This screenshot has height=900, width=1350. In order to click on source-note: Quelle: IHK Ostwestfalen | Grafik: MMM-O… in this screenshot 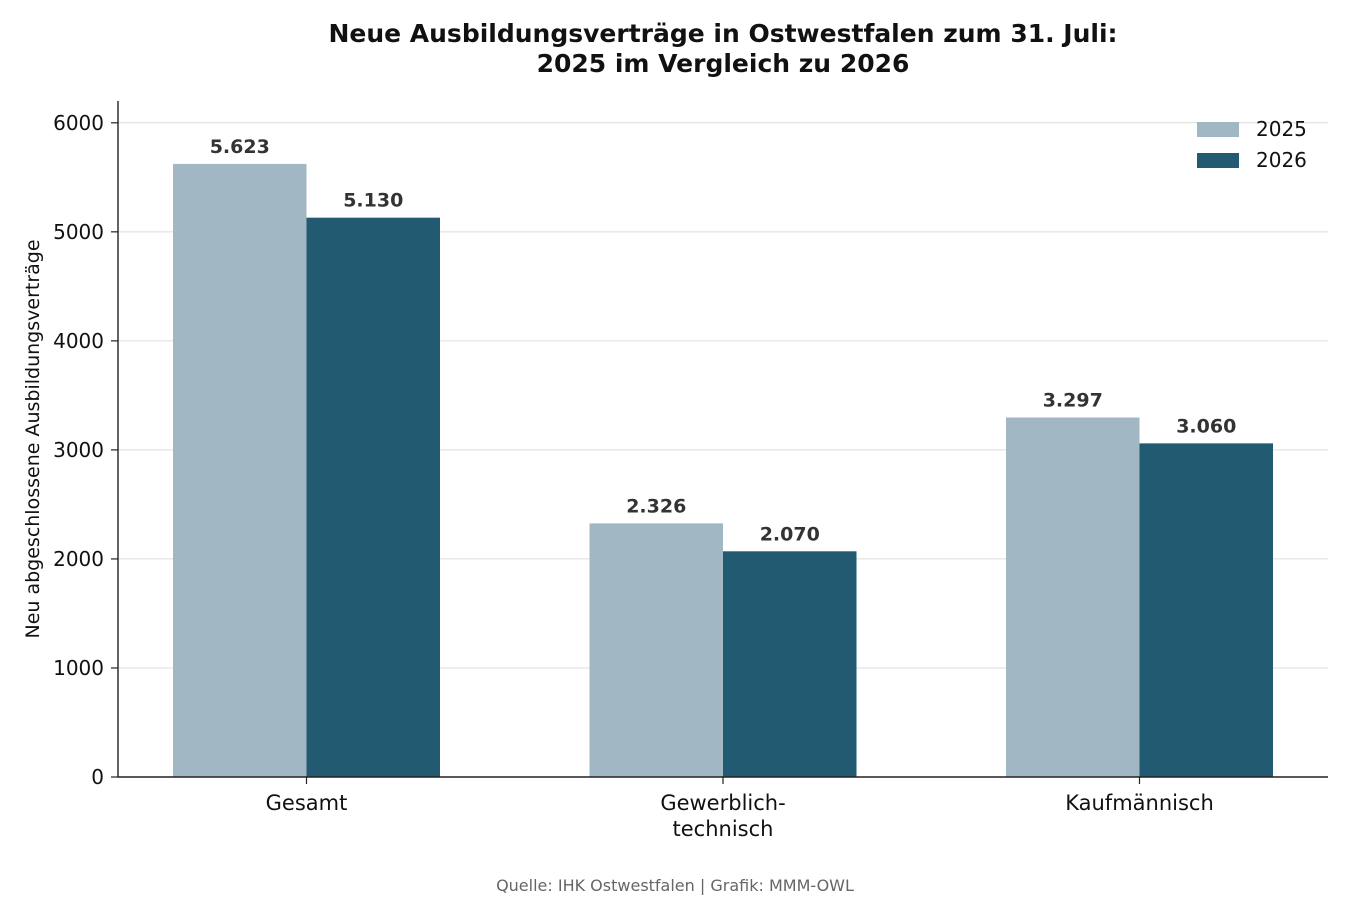, I will do `click(675, 885)`.